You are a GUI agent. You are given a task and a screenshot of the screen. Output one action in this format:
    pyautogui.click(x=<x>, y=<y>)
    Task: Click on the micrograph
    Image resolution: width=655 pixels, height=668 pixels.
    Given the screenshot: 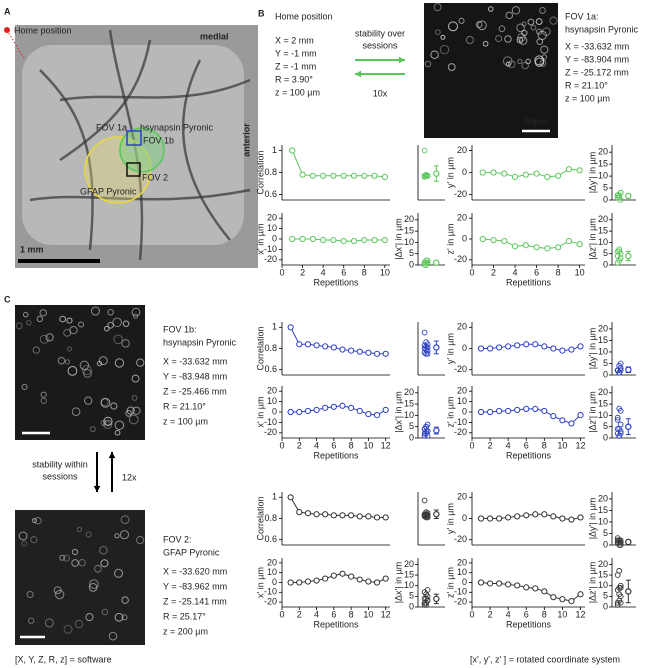 What is the action you would take?
    pyautogui.click(x=80, y=577)
    